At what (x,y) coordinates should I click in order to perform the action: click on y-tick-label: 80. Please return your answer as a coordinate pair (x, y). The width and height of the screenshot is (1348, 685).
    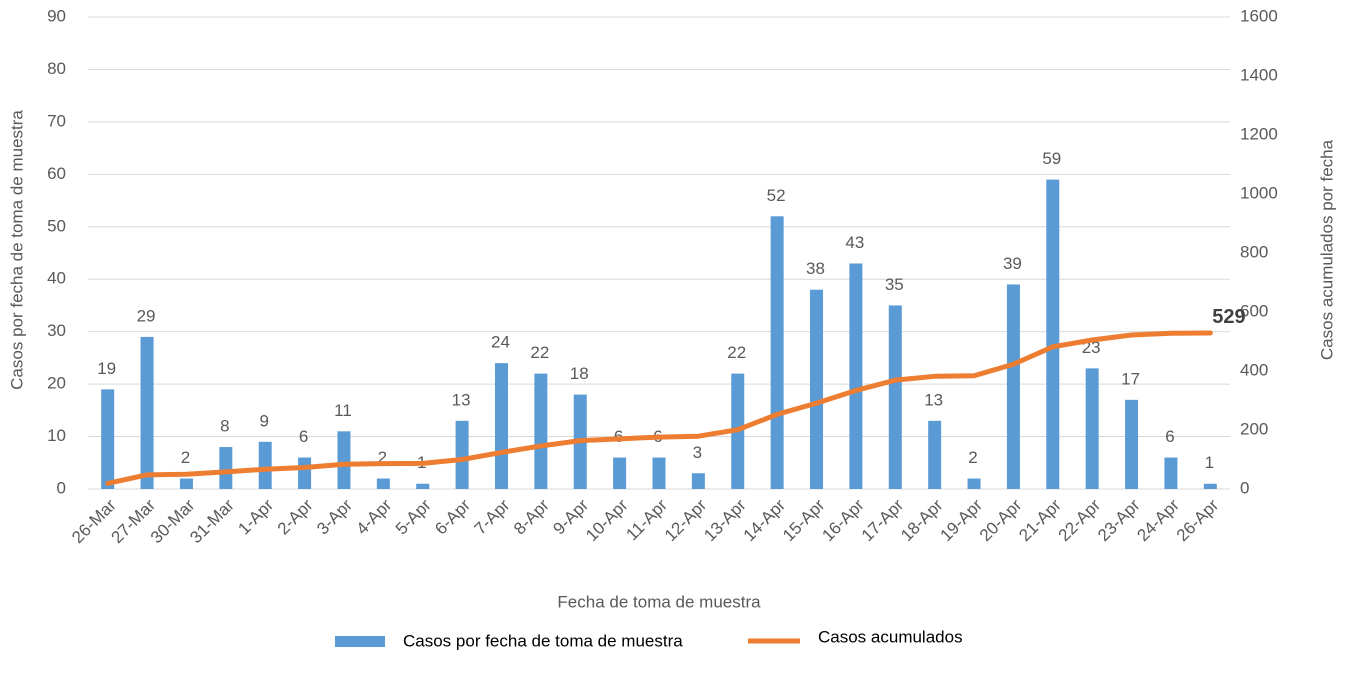
    Looking at the image, I should click on (56, 68).